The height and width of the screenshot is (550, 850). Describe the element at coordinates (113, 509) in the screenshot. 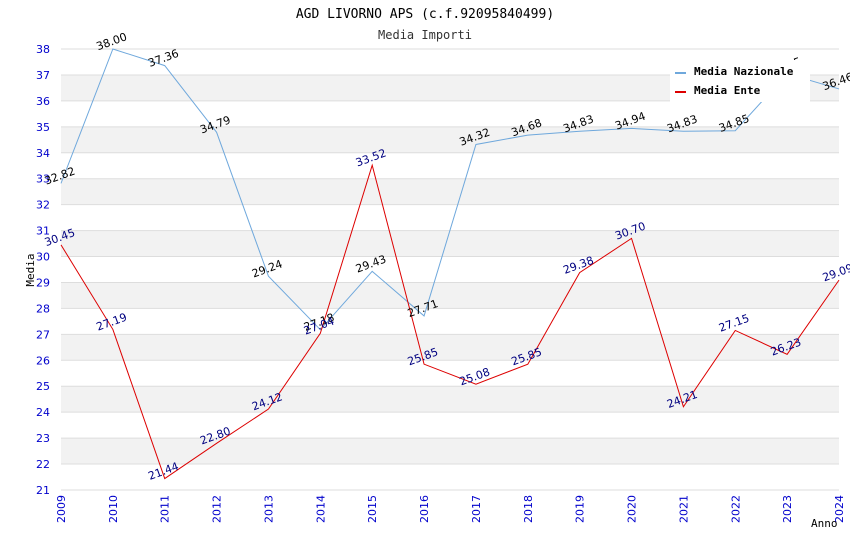

I see `x-tick-label: 2010` at that location.